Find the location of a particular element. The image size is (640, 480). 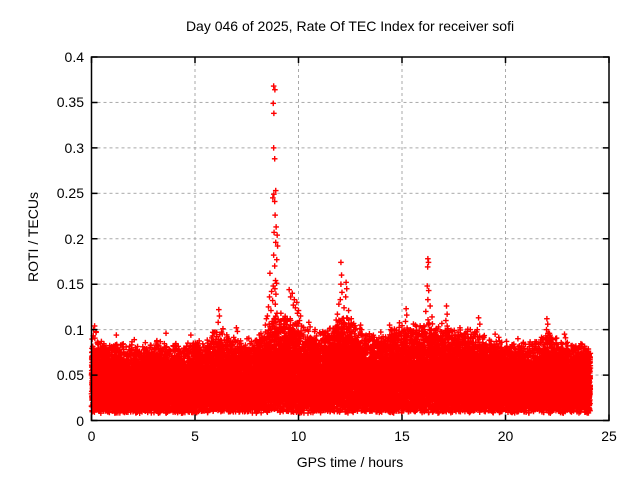

y-tick-label-0.1: 0.1 is located at coordinates (74, 329).